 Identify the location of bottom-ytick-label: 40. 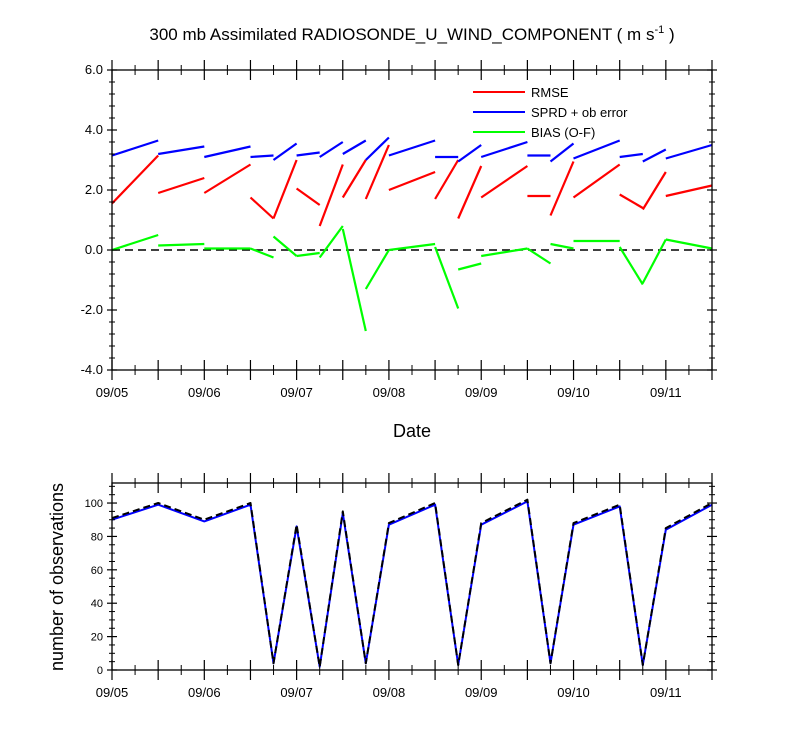
(97, 604).